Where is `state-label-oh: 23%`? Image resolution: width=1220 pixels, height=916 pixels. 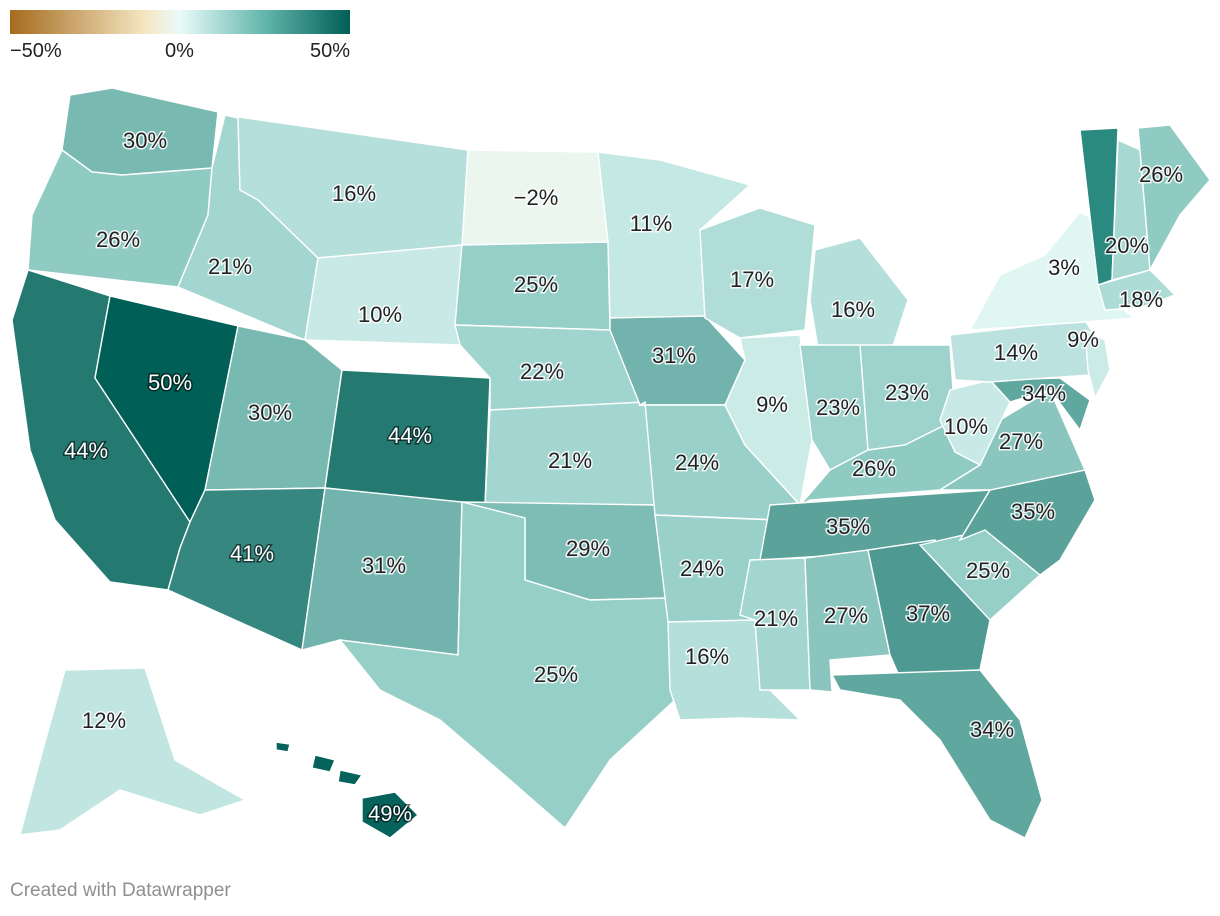 state-label-oh: 23% is located at coordinates (907, 392).